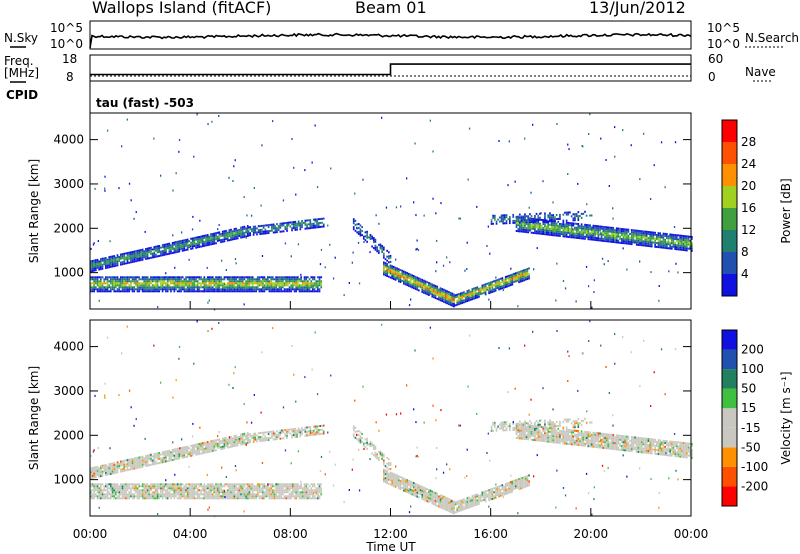 The image size is (800, 554). I want to click on colorbar-tick-label: 50, so click(748, 389).